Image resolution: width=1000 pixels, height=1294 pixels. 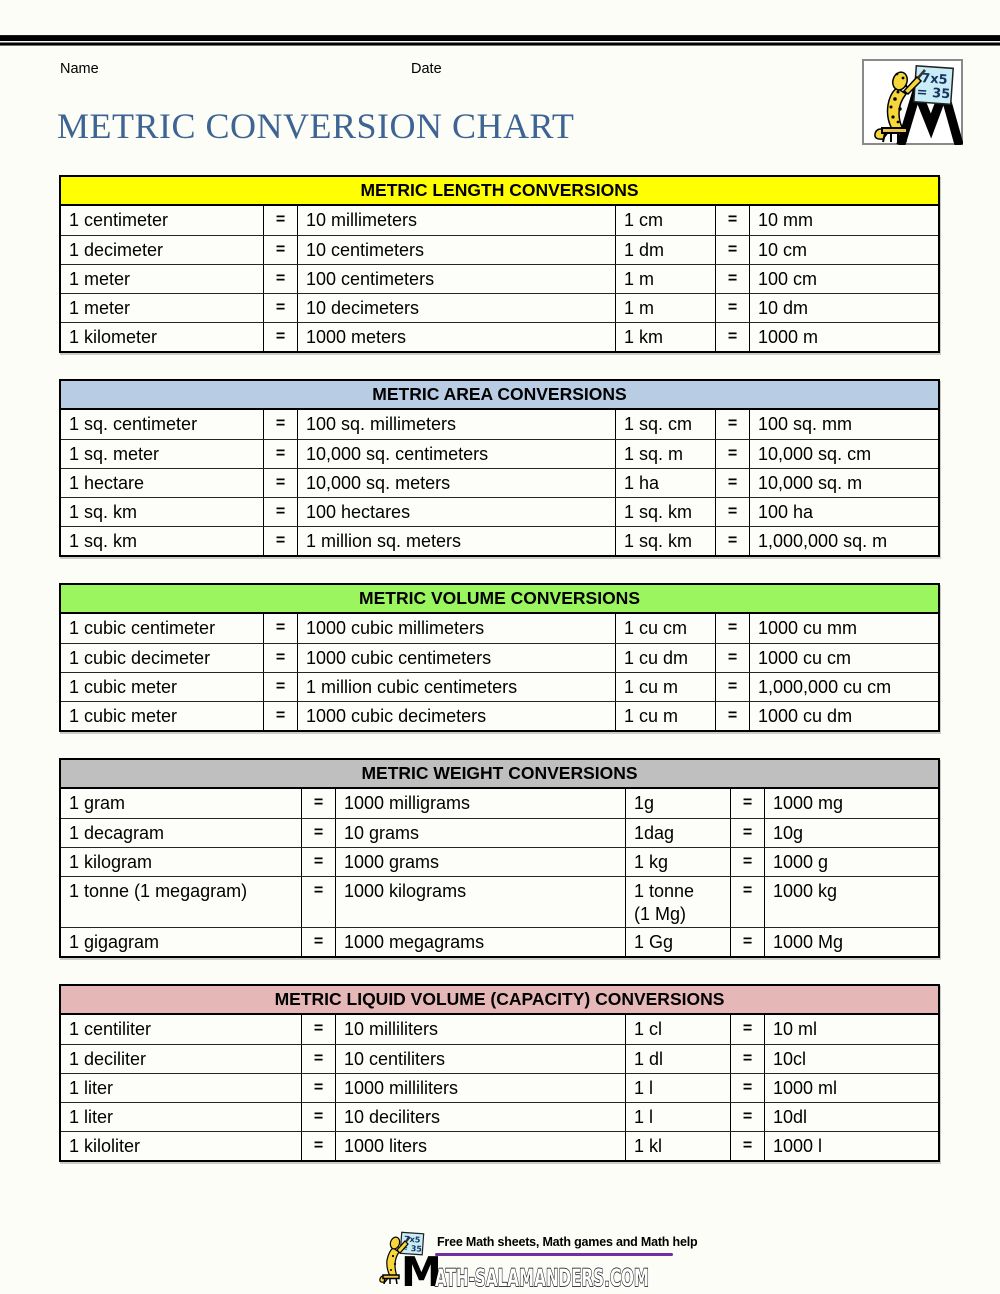 I want to click on table-cell: 1 centiliter, so click(x=110, y=1029).